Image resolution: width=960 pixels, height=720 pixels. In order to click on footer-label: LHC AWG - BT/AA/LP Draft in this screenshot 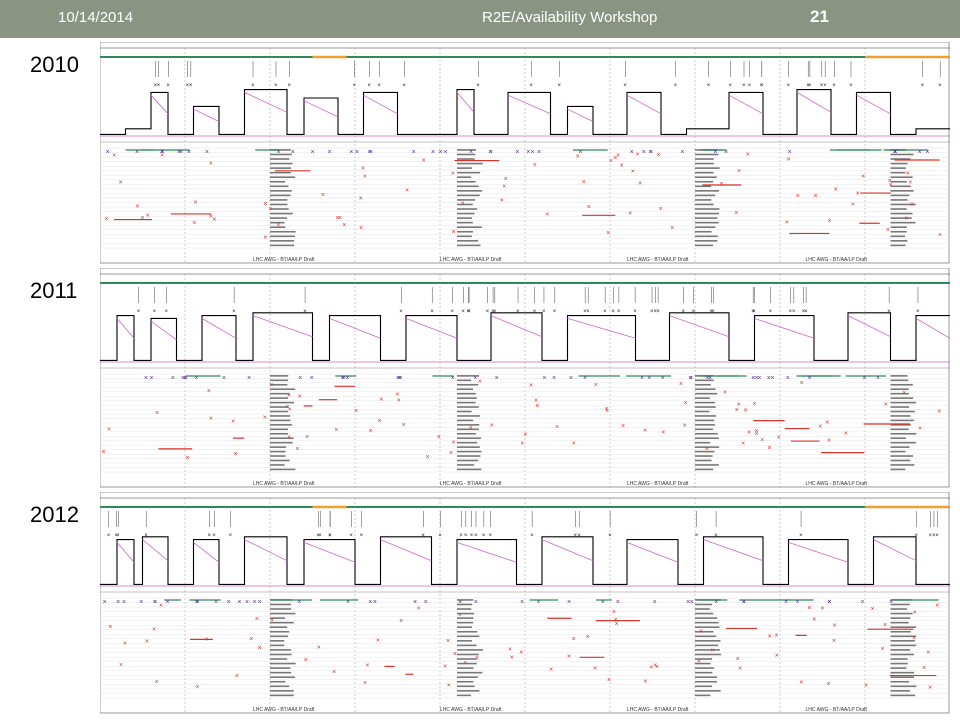, I will do `click(658, 710)`.